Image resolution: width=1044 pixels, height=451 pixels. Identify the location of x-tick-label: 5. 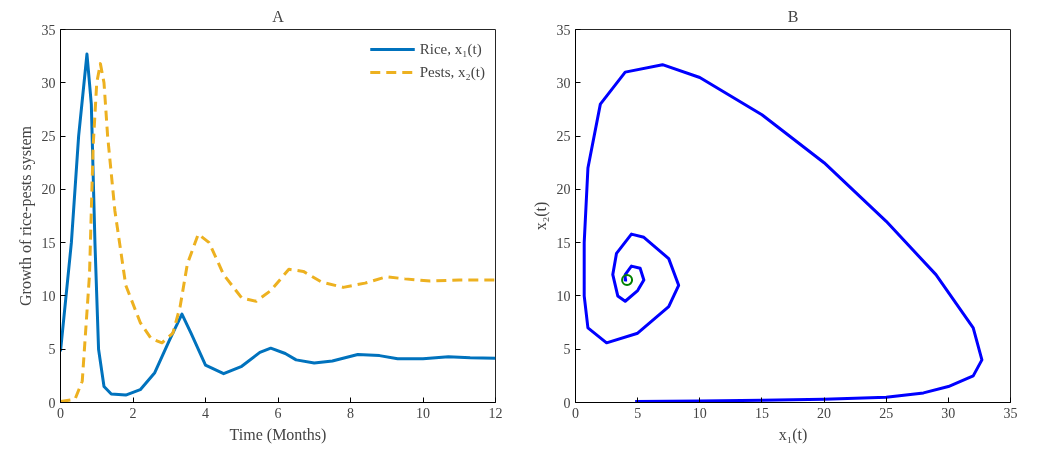
(638, 413).